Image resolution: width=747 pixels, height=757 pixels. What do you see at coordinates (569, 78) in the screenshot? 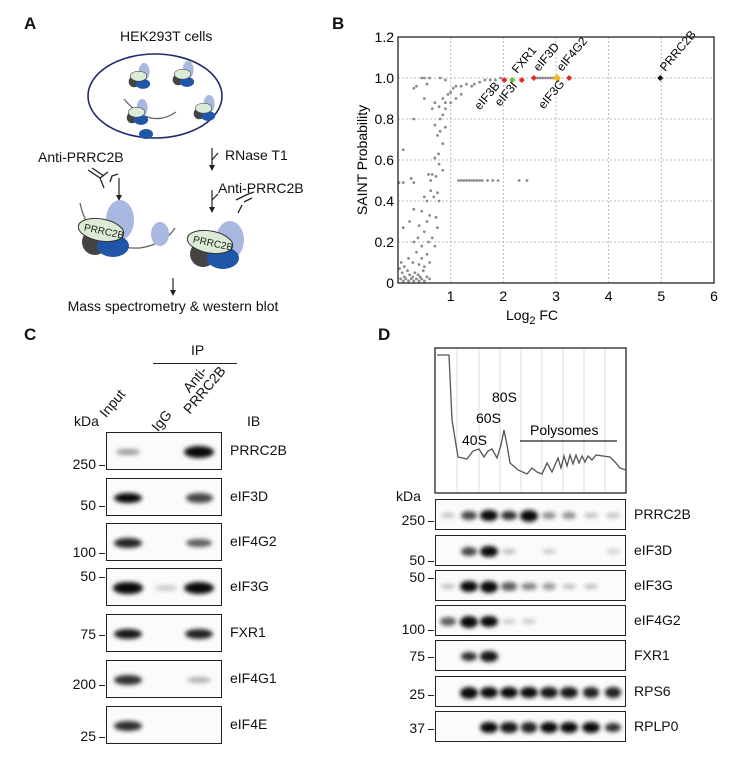
I see `highlighted-point-eif3g` at bounding box center [569, 78].